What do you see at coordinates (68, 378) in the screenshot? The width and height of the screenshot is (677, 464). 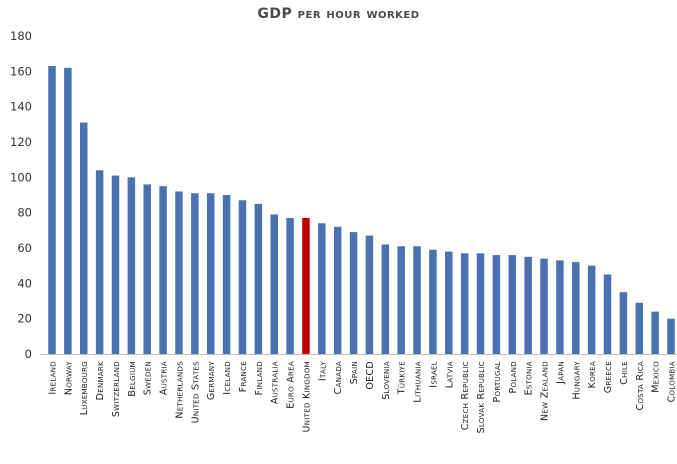 I see `x-tick-label: Norway` at bounding box center [68, 378].